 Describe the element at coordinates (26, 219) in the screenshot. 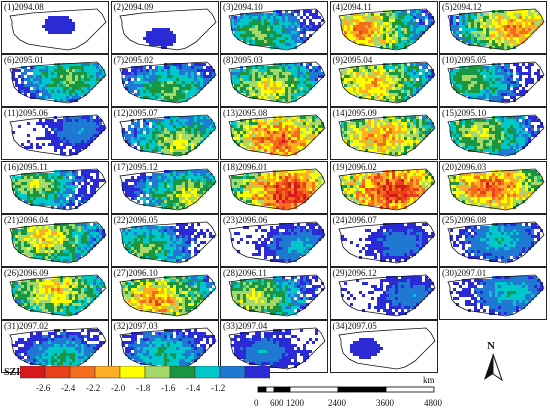

I see `panel-label: (21)2096.04` at that location.